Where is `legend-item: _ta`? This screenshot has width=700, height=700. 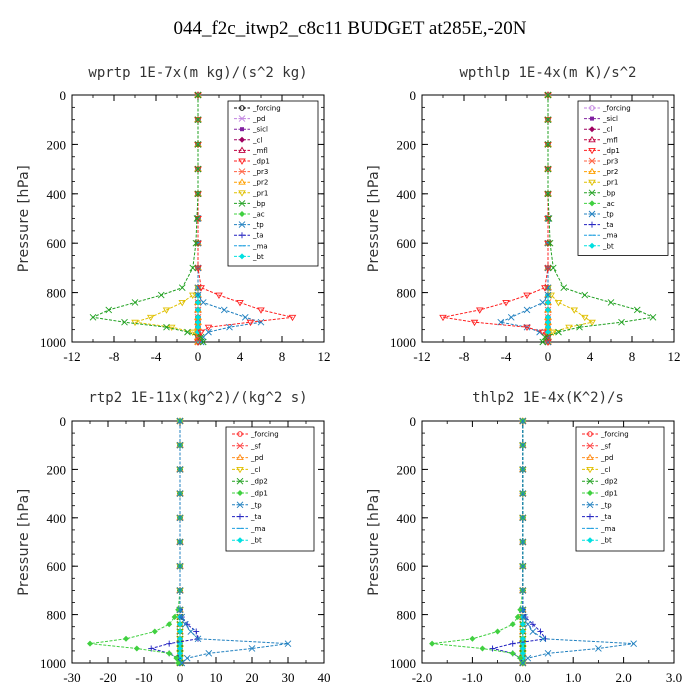 legend-item: _ta is located at coordinates (597, 517).